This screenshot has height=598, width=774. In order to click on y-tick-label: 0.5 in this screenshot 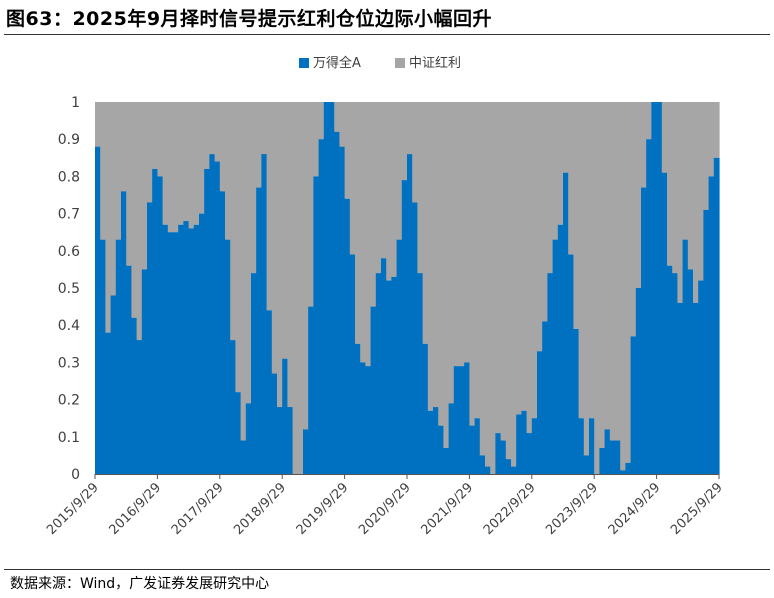, I will do `click(69, 289)`.